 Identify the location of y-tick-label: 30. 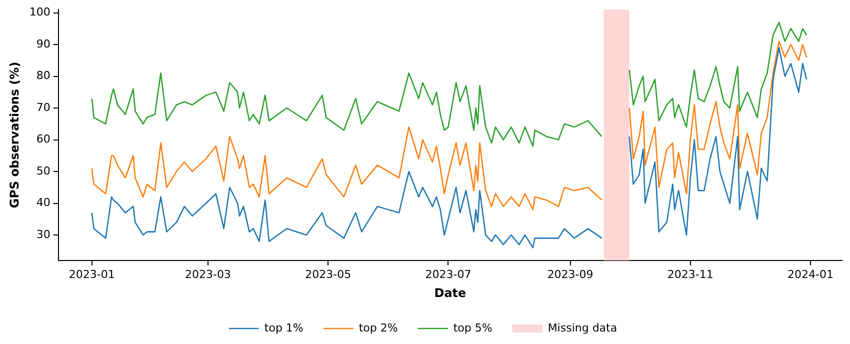
(43, 234).